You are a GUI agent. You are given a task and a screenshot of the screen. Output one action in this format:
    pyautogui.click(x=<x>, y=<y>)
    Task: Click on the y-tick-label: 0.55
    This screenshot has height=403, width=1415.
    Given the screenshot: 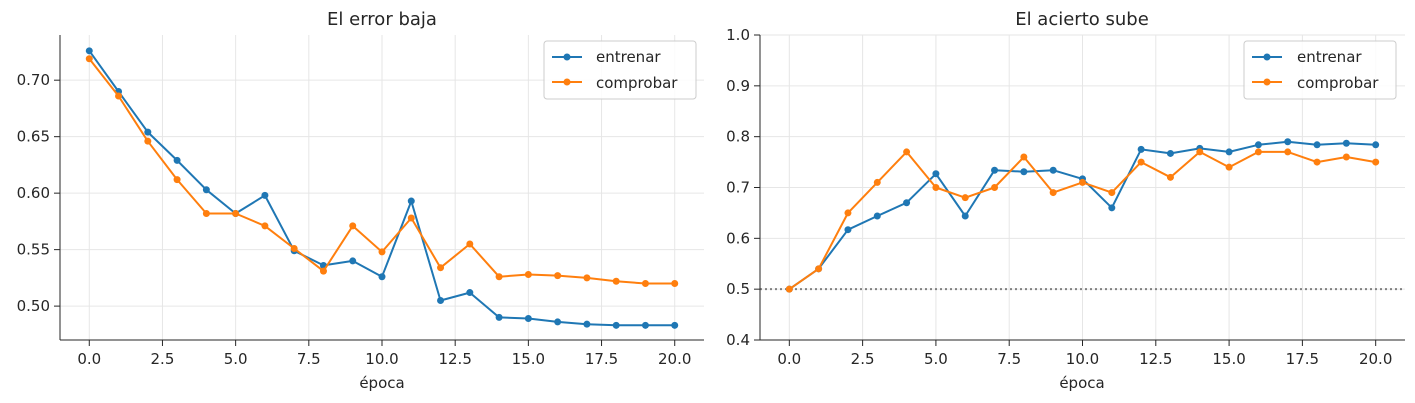 What is the action you would take?
    pyautogui.click(x=33, y=250)
    